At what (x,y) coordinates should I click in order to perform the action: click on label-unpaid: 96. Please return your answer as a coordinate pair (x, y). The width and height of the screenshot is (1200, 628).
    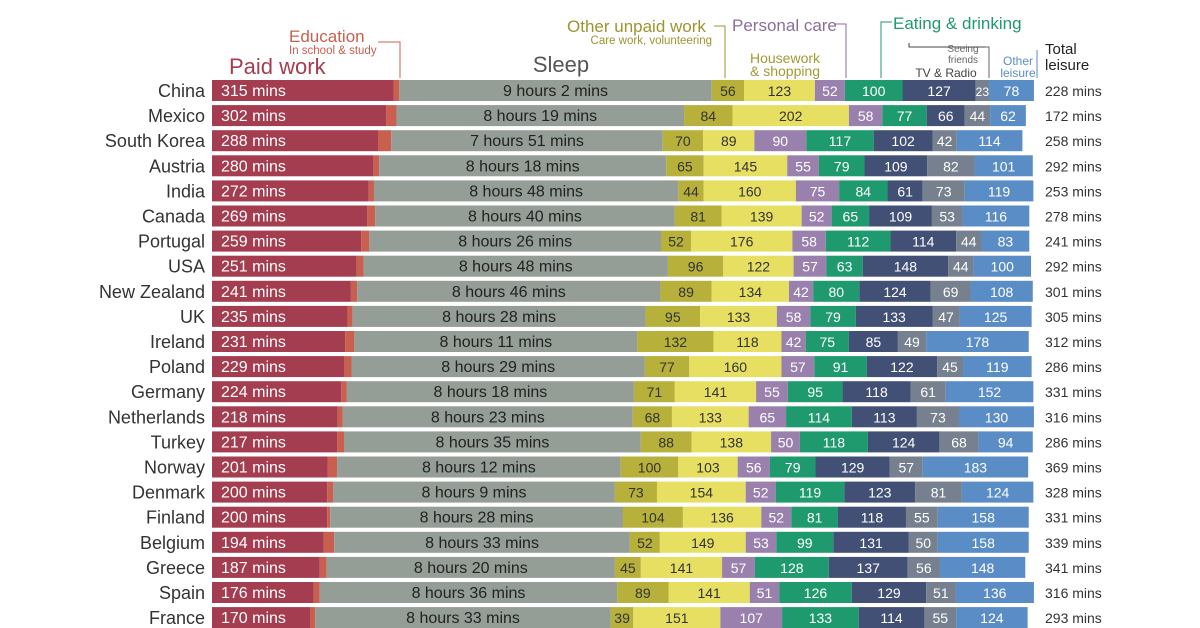
    Looking at the image, I should click on (696, 267).